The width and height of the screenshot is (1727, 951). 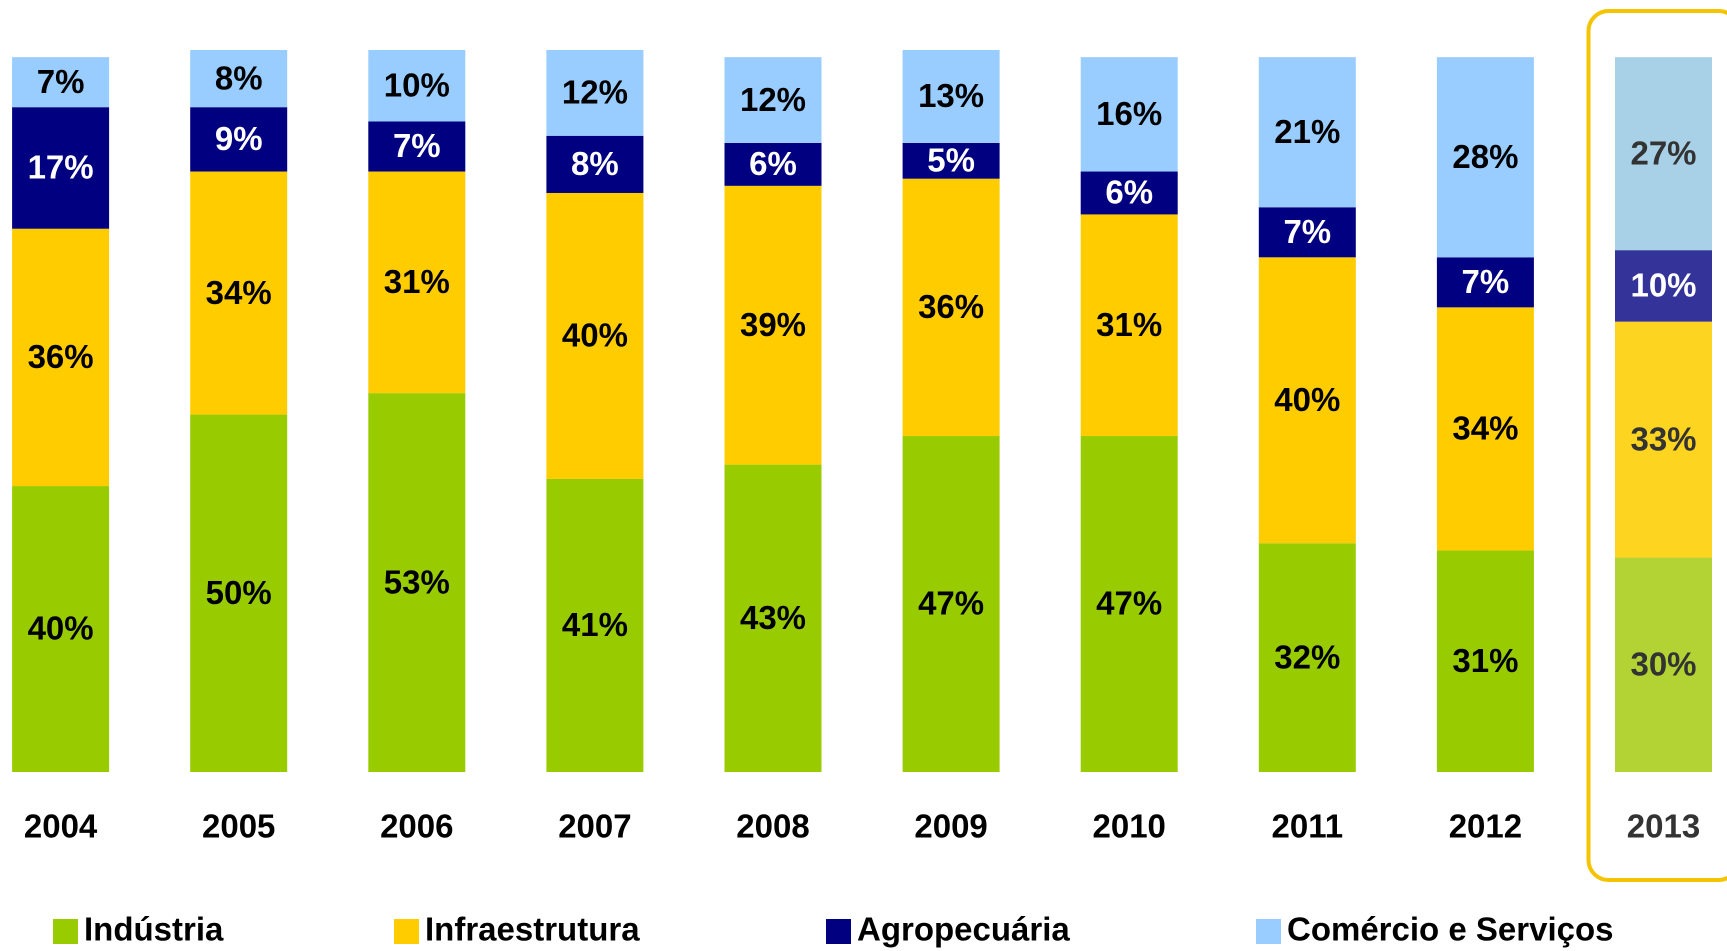 I want to click on data-label: 27%, so click(x=1663, y=152).